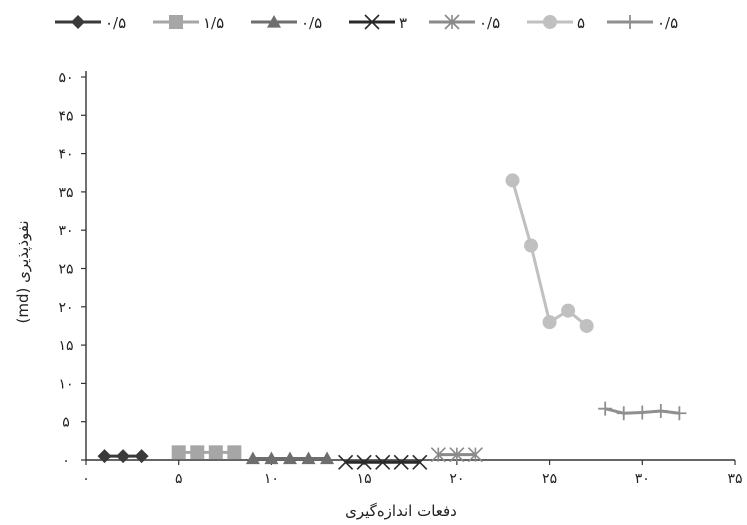 This screenshot has width=747, height=525. What do you see at coordinates (86, 479) in the screenshot?
I see `x-tick-label: ۰` at bounding box center [86, 479].